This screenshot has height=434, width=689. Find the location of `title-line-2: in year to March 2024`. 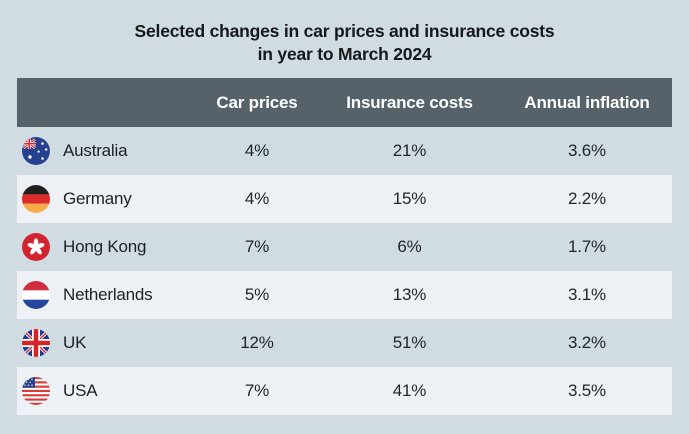

title-line-2: in year to March 2024 is located at coordinates (344, 54).